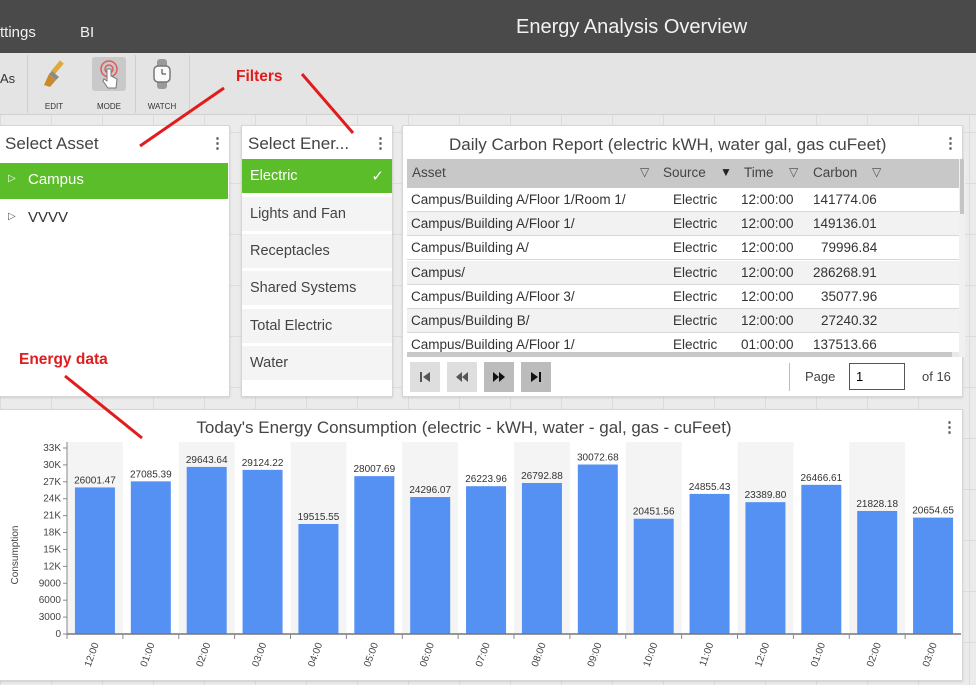 The image size is (976, 685). What do you see at coordinates (536, 377) in the screenshot?
I see `last-page-button` at bounding box center [536, 377].